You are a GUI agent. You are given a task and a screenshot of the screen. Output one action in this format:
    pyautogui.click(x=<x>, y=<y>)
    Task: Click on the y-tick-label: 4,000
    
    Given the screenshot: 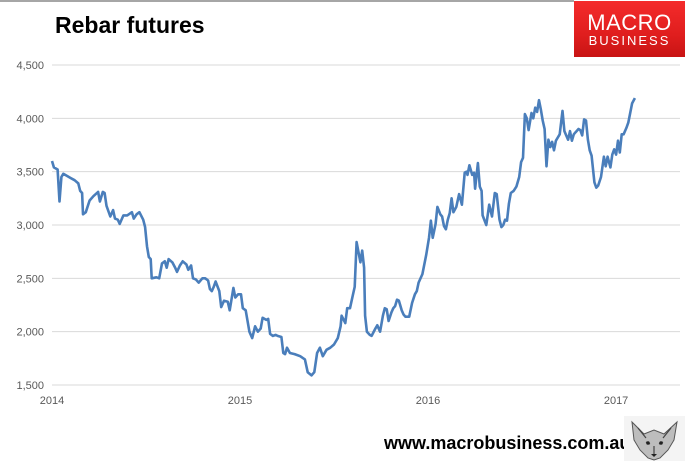 What is the action you would take?
    pyautogui.click(x=30, y=119)
    